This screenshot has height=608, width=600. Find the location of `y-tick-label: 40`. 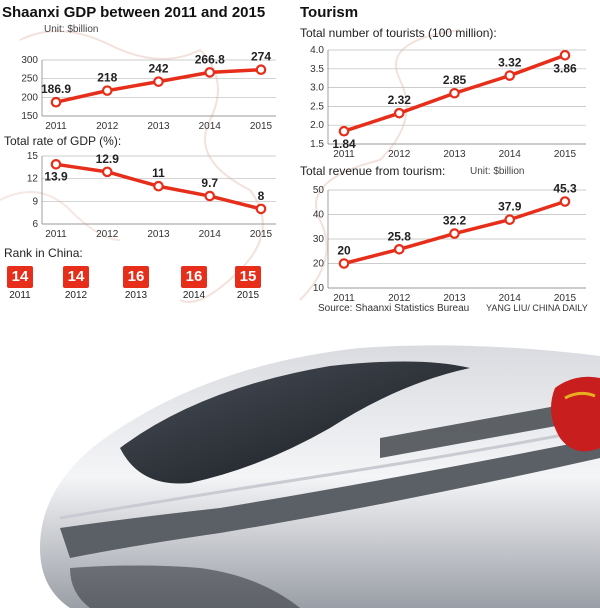

y-tick-label: 40 is located at coordinates (319, 215).